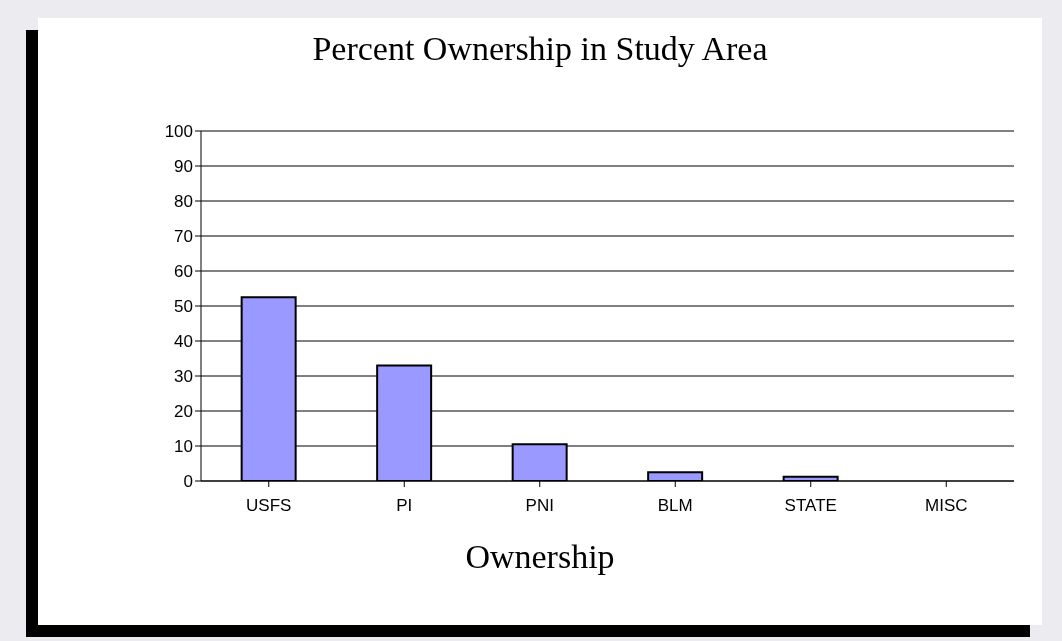 The height and width of the screenshot is (641, 1062). What do you see at coordinates (183, 377) in the screenshot?
I see `y-tick-label: 30` at bounding box center [183, 377].